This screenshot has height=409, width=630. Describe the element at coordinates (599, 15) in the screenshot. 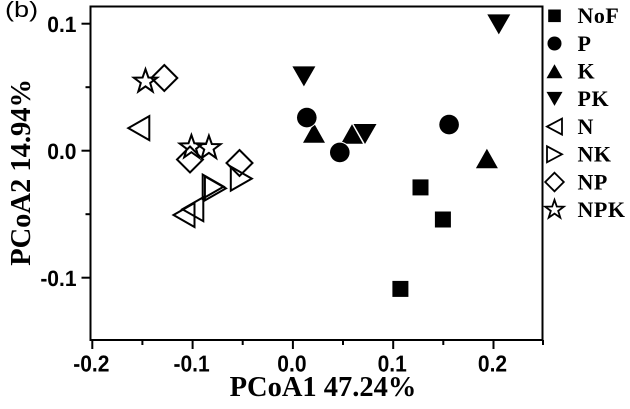

I see `svg-text: NoF` at that location.